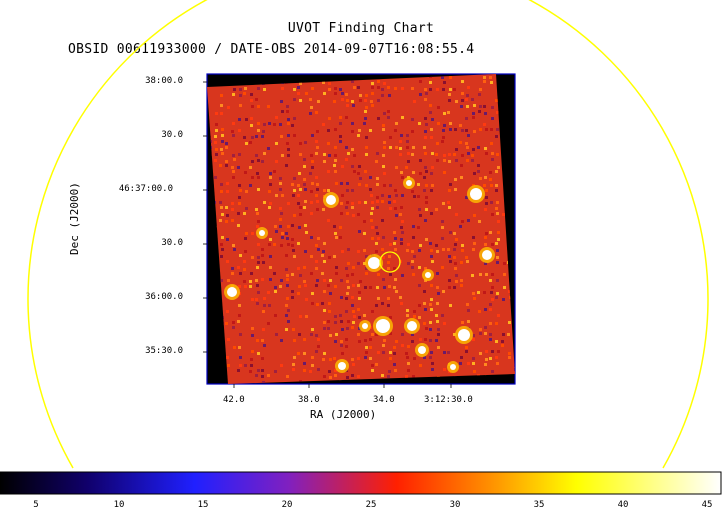  Describe the element at coordinates (287, 505) in the screenshot. I see `colorbar-tick-label: 20` at that location.